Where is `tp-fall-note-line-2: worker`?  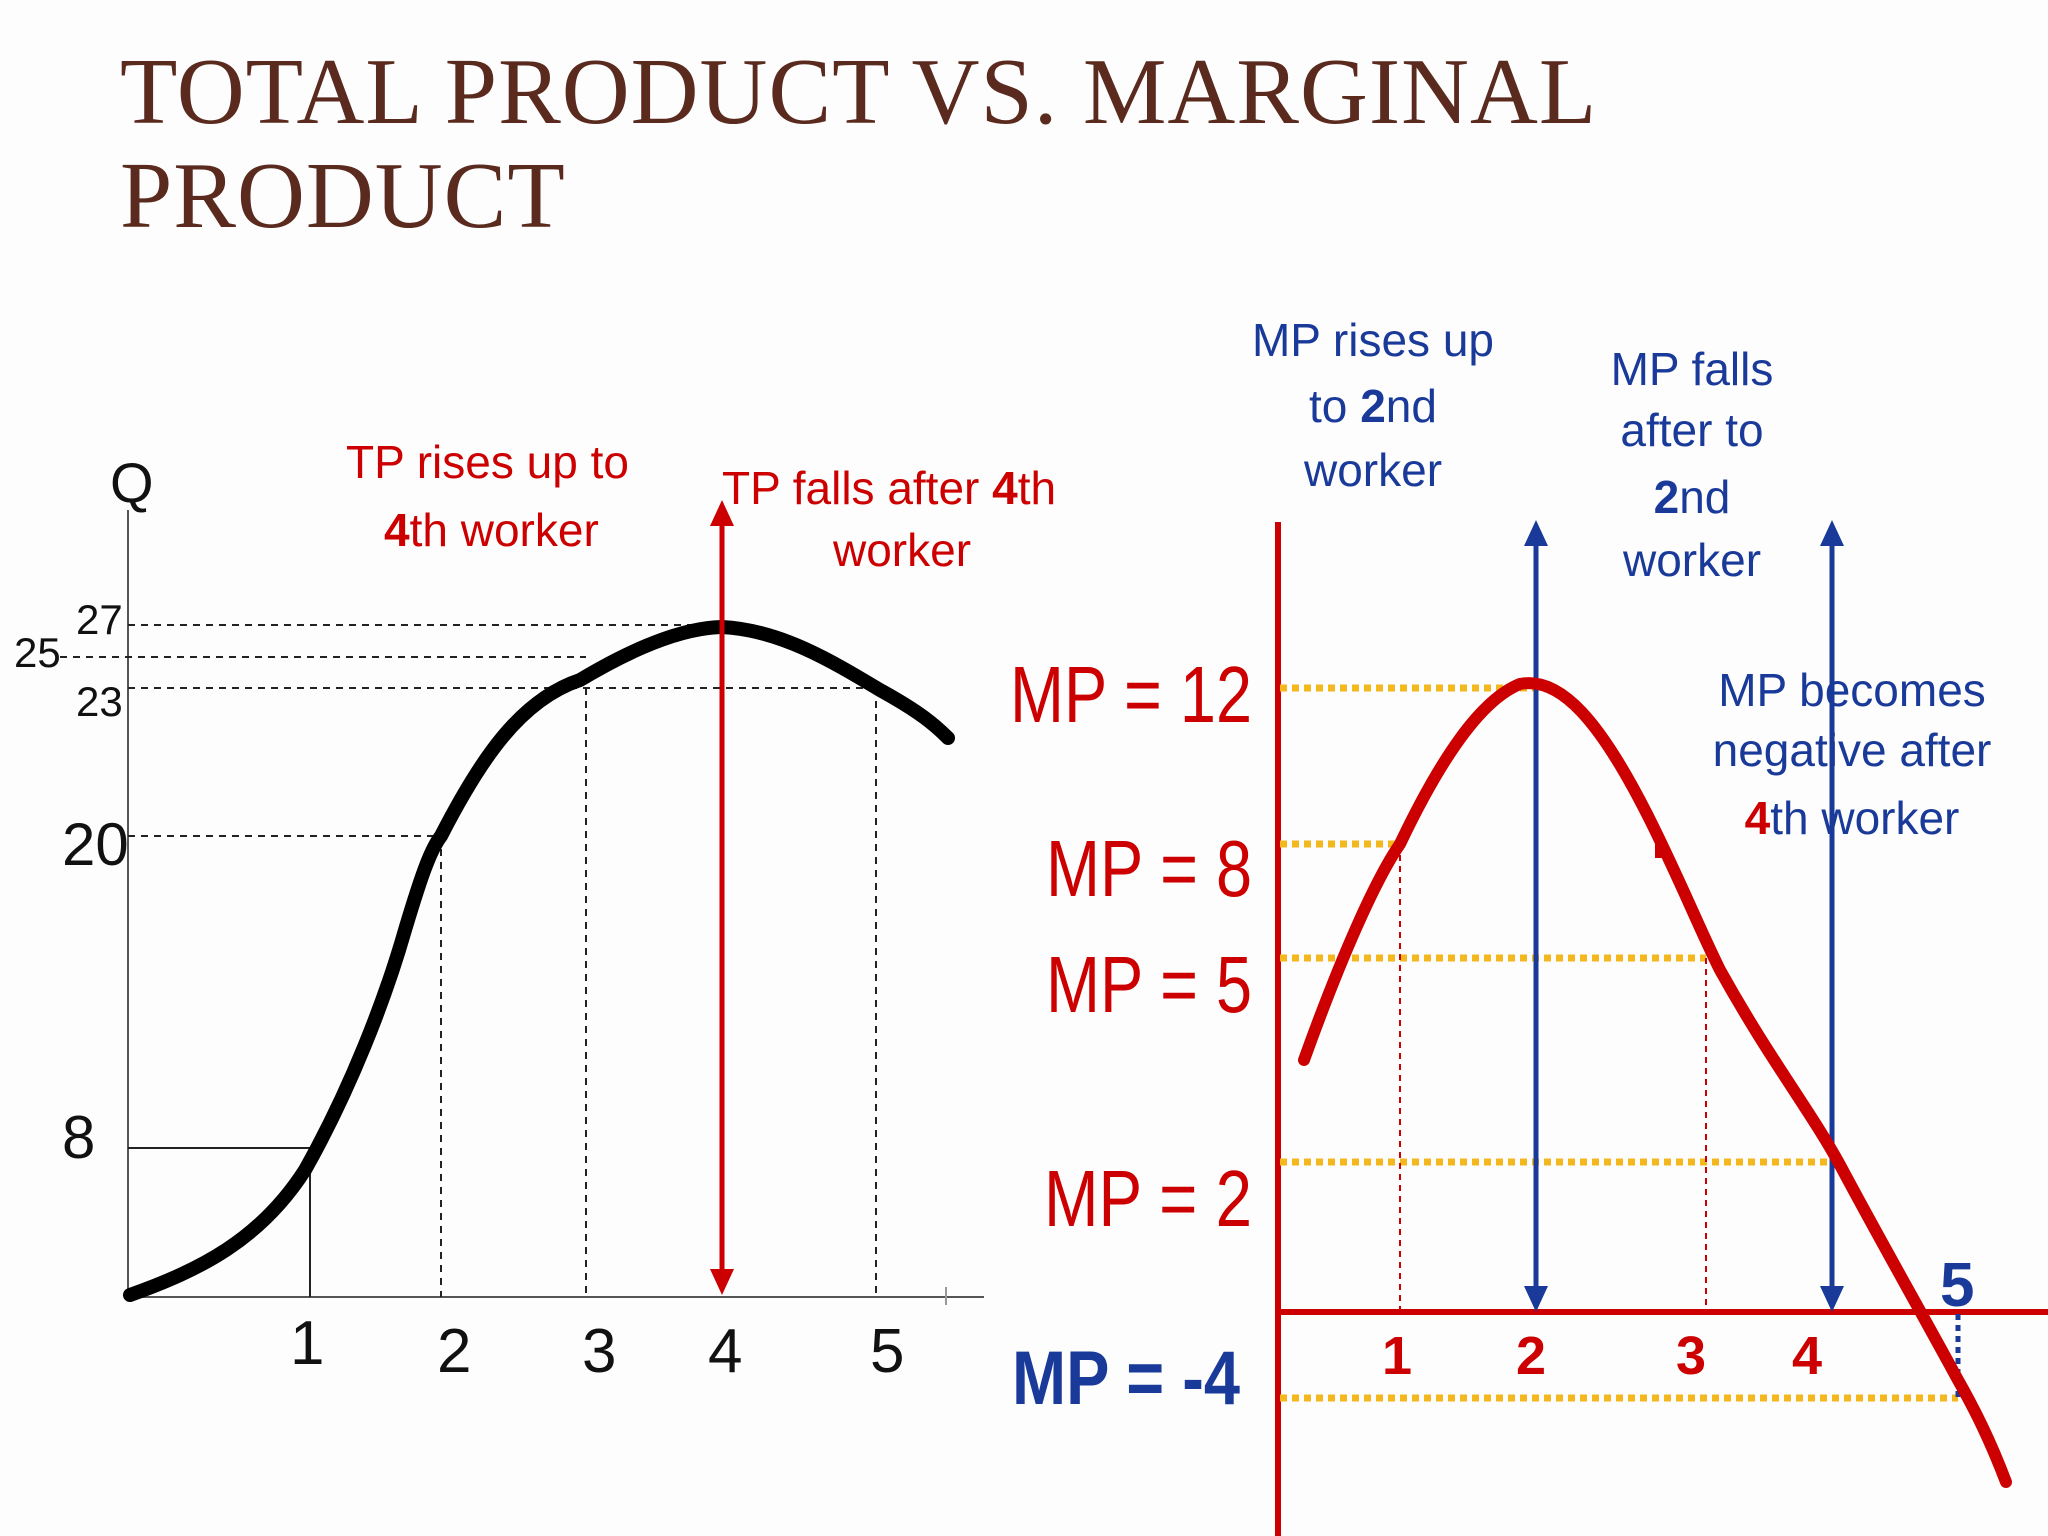
tp-fall-note-line-2: worker is located at coordinates (901, 550).